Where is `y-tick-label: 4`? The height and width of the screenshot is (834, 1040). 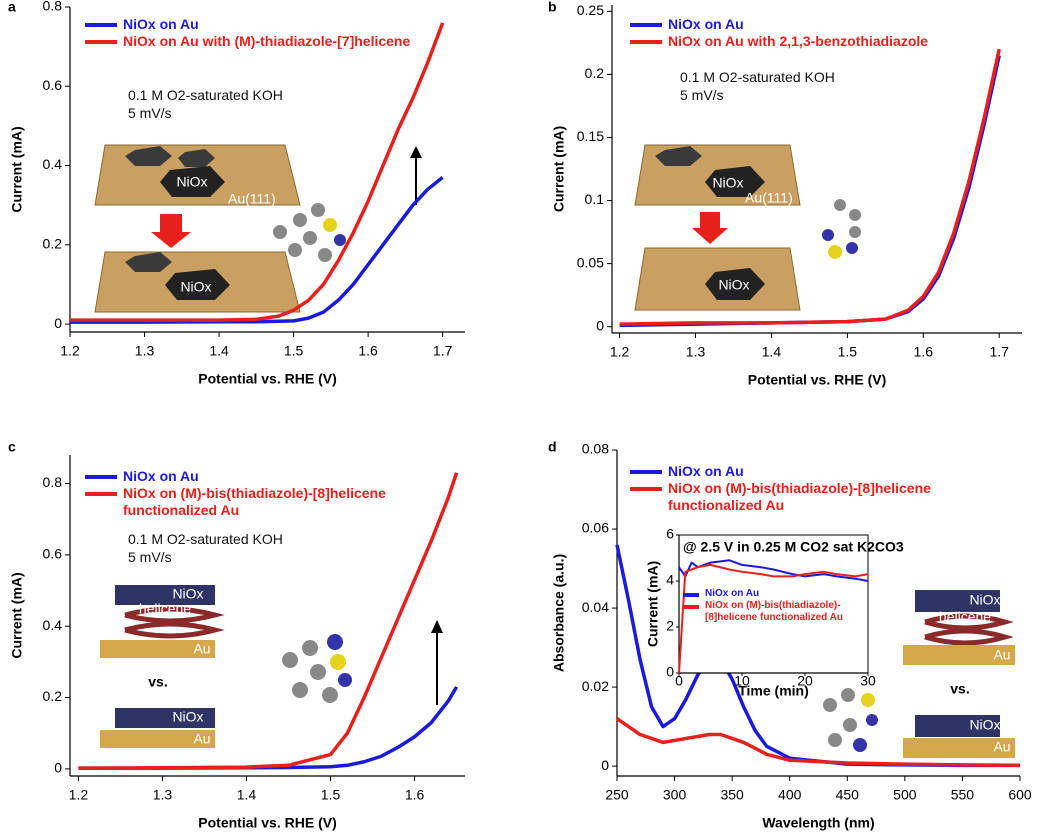 y-tick-label: 4 is located at coordinates (670, 580).